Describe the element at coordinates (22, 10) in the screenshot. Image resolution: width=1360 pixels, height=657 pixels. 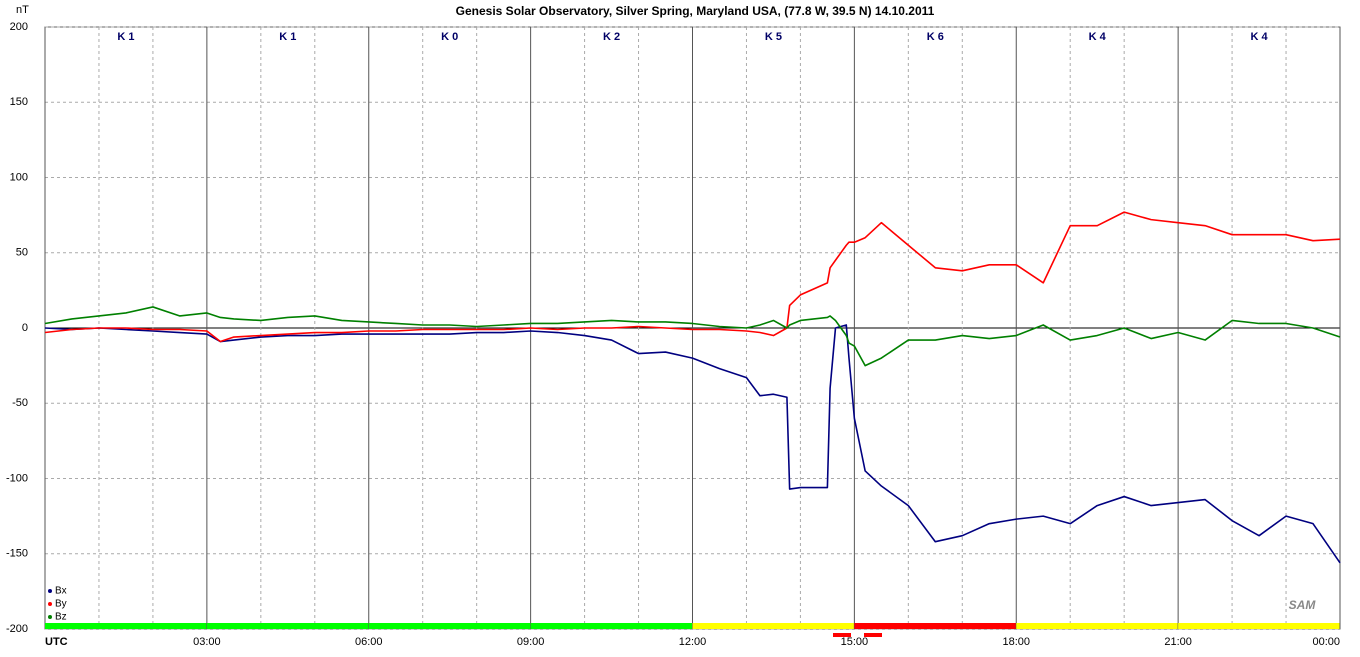
I see `y-axis-label: nT` at that location.